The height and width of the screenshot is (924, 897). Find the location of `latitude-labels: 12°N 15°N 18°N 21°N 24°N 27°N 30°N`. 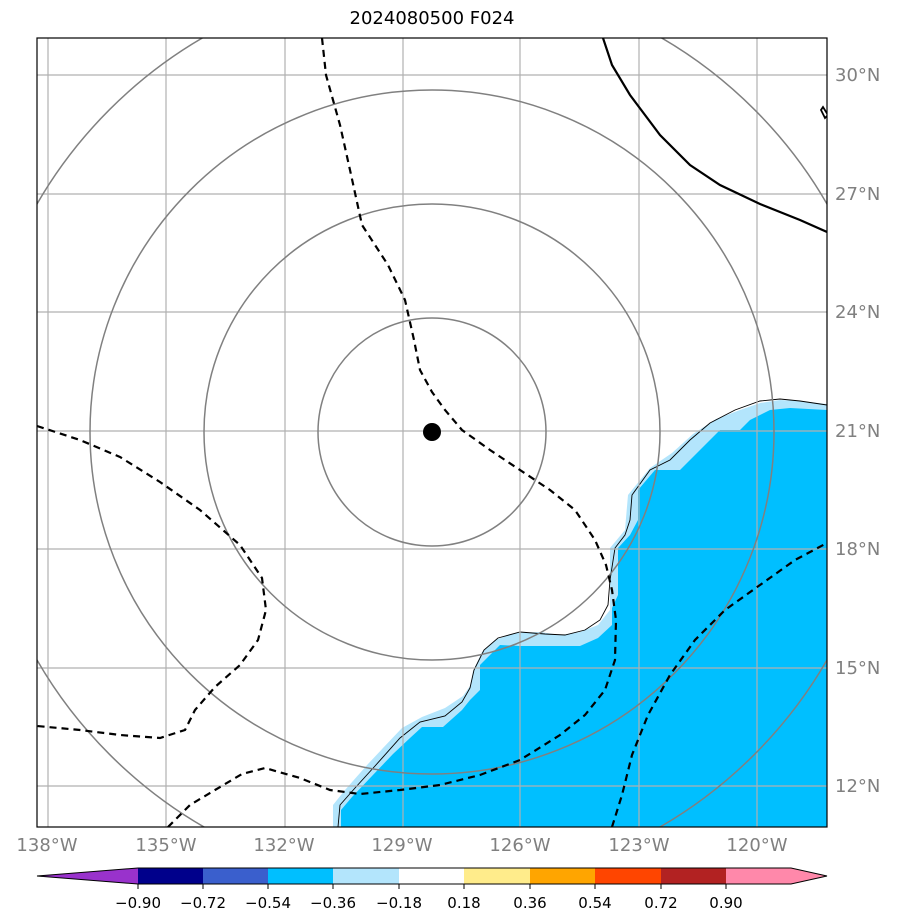

latitude-labels: 12°N 15°N 18°N 21°N 24°N 27°N 30°N is located at coordinates (857, 431).